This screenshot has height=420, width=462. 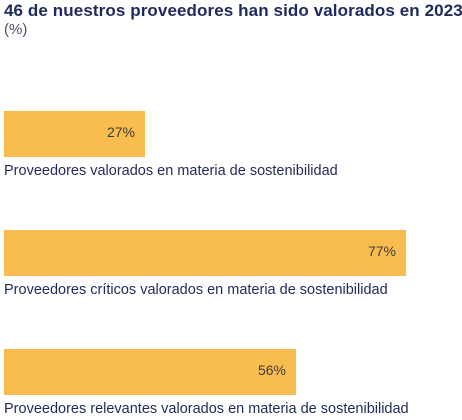 I want to click on bar-3: 56%, so click(x=150, y=372).